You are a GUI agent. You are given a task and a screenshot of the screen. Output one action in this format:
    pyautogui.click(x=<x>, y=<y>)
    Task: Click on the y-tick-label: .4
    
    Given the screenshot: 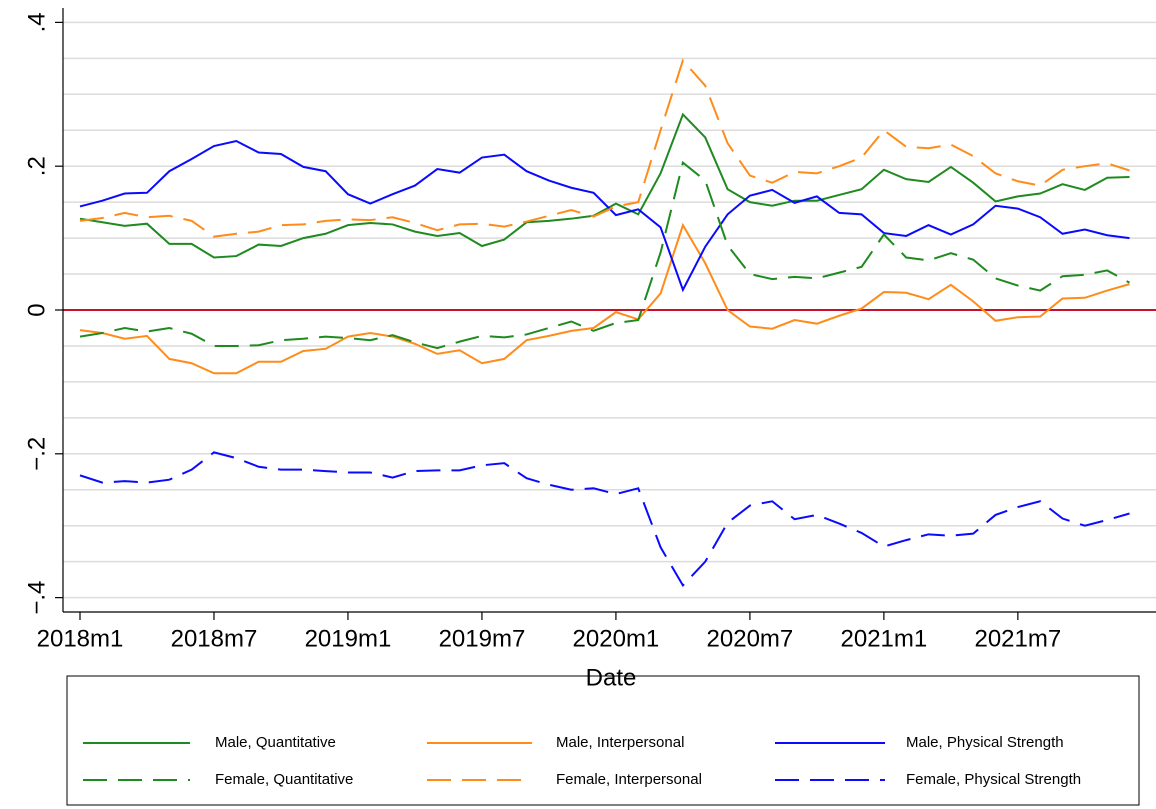 What is the action you would take?
    pyautogui.click(x=36, y=22)
    